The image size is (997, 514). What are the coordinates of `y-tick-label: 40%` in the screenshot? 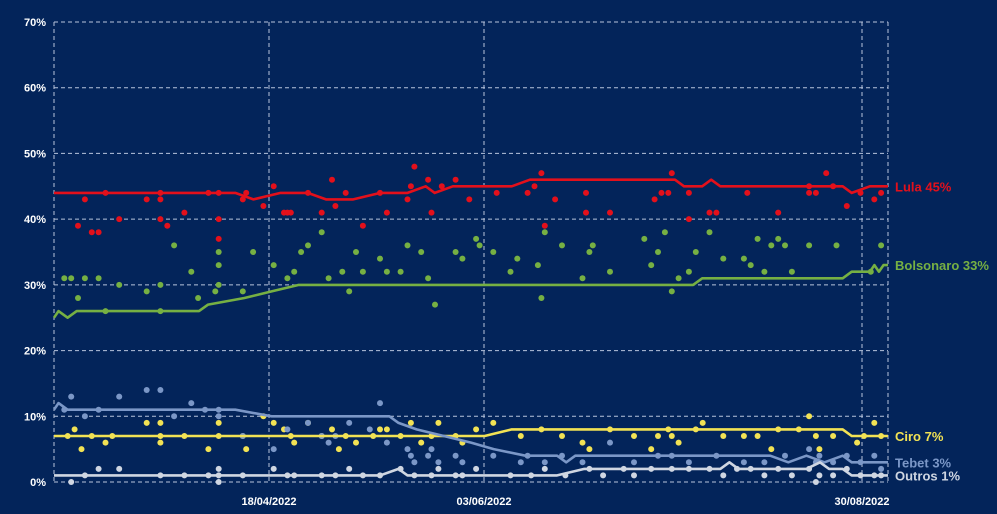 It's located at (35, 220).